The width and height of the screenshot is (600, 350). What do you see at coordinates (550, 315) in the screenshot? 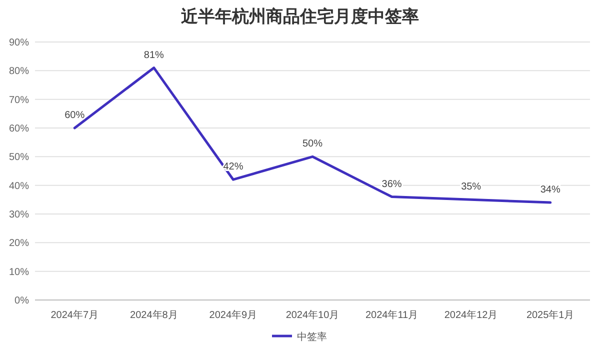
I see `x-tick-label: 2025年1月` at bounding box center [550, 315].